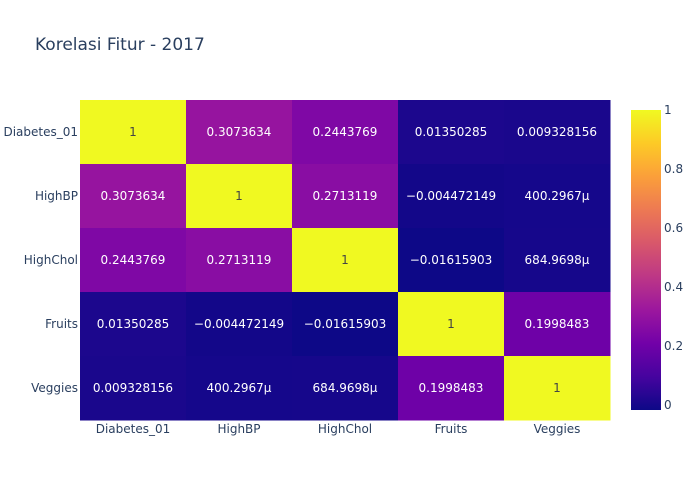 The width and height of the screenshot is (700, 500). I want to click on colorbar-tick-label: 1, so click(668, 110).